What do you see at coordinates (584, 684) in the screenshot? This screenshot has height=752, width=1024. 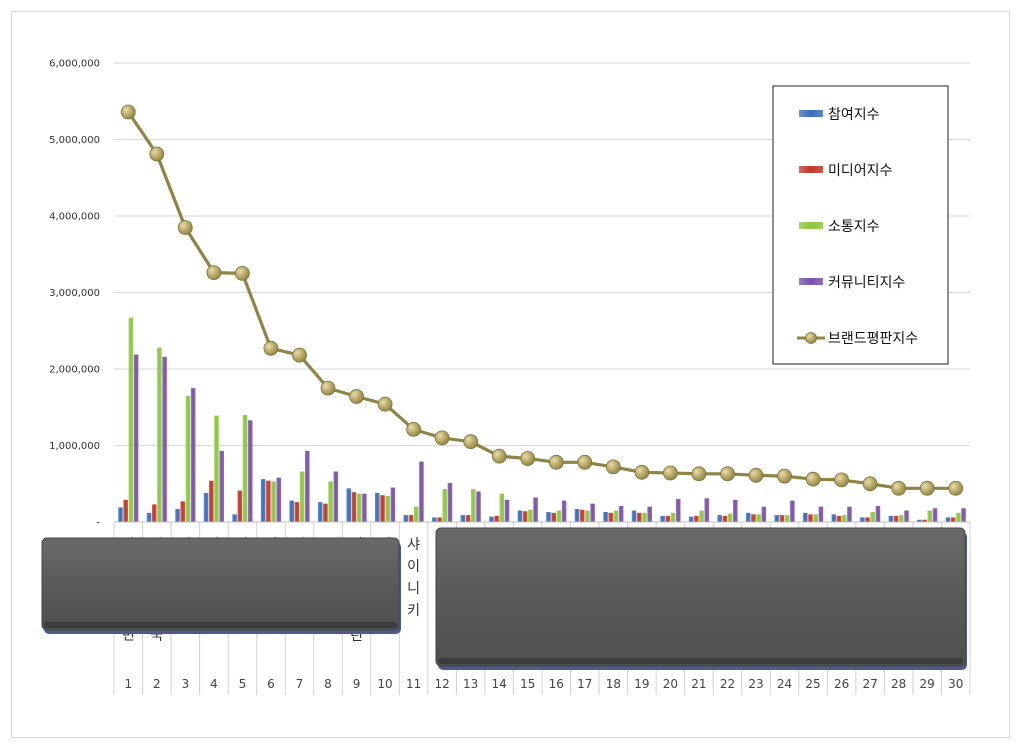 I see `x-category-number: 17` at bounding box center [584, 684].